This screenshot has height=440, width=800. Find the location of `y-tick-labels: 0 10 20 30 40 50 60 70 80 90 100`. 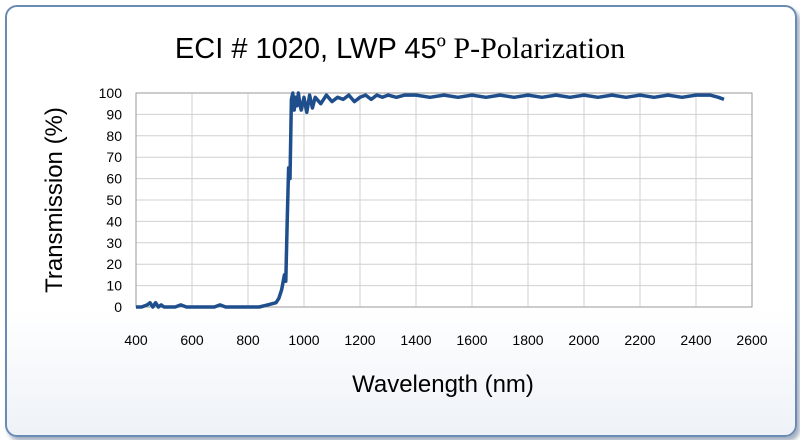

y-tick-labels: 0 10 20 30 40 50 60 70 80 90 100 is located at coordinates (111, 200).